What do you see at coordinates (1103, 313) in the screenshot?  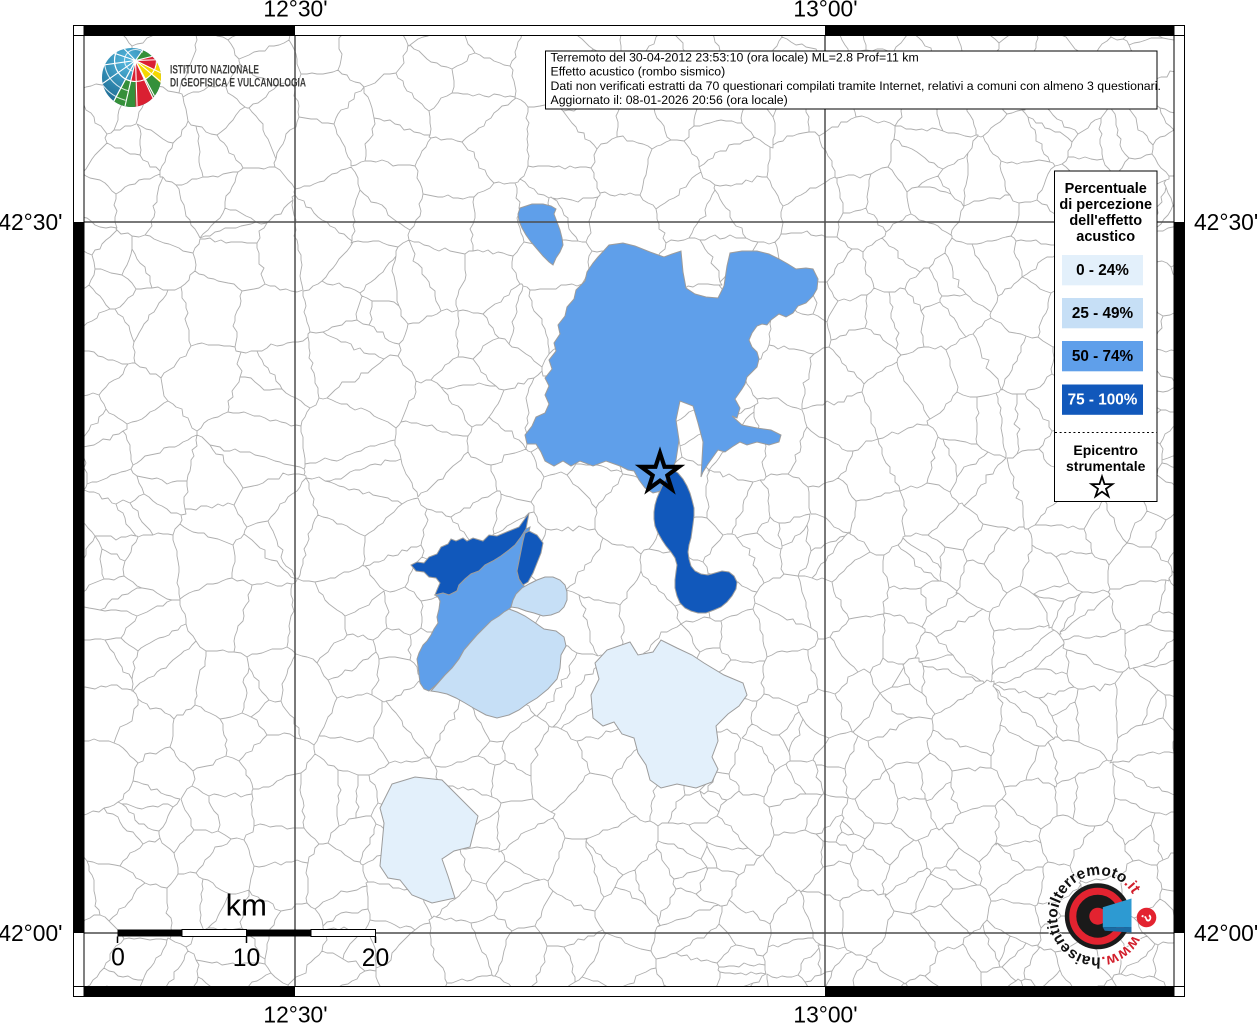 I see `svg-text: 25 - 49%` at bounding box center [1103, 313].